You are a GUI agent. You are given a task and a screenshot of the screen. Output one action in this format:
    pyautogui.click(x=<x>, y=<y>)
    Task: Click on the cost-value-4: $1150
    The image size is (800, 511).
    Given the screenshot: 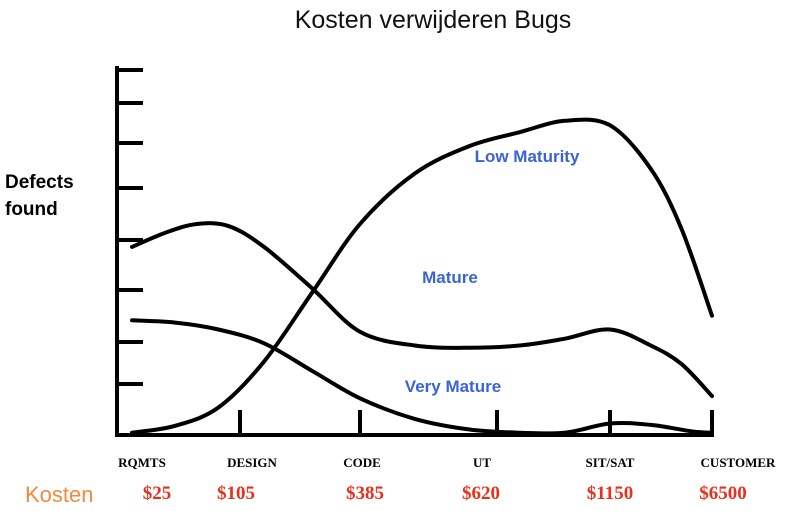 What is the action you would take?
    pyautogui.click(x=610, y=493)
    